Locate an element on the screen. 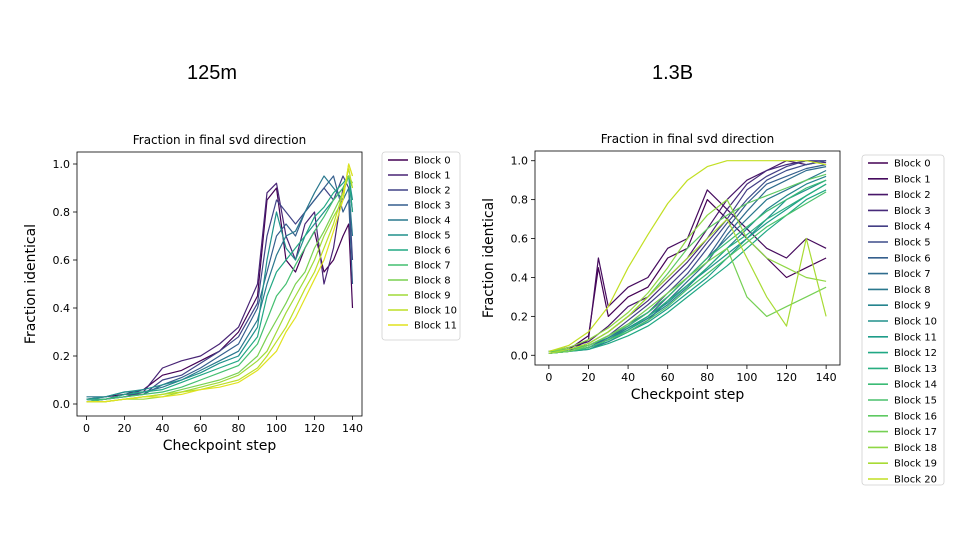 Image resolution: width=960 pixels, height=540 pixels. legend-entry: Block 14 is located at coordinates (915, 385).